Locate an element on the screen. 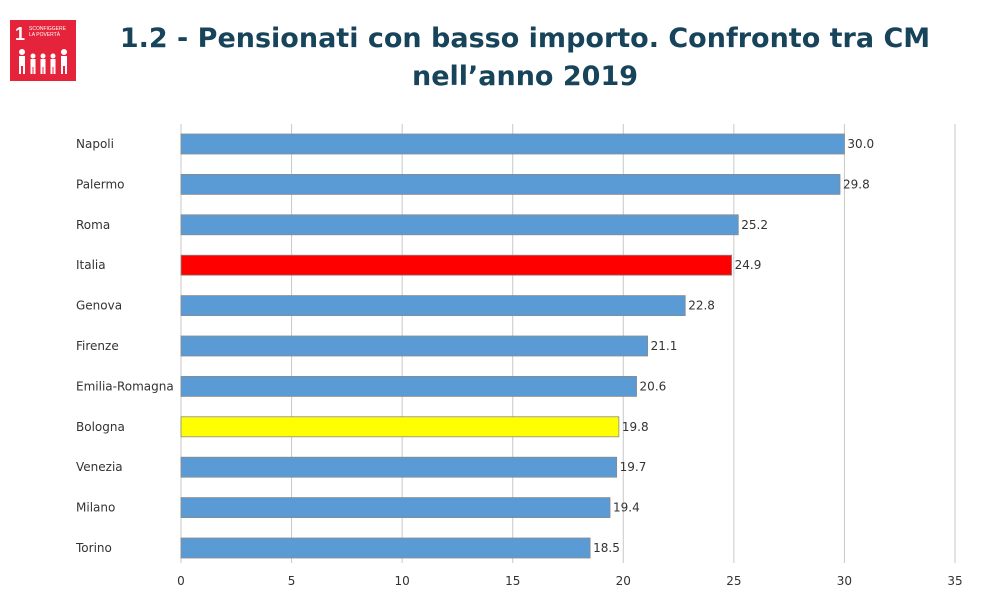 The height and width of the screenshot is (614, 1000). category-label: Torino is located at coordinates (93, 548).